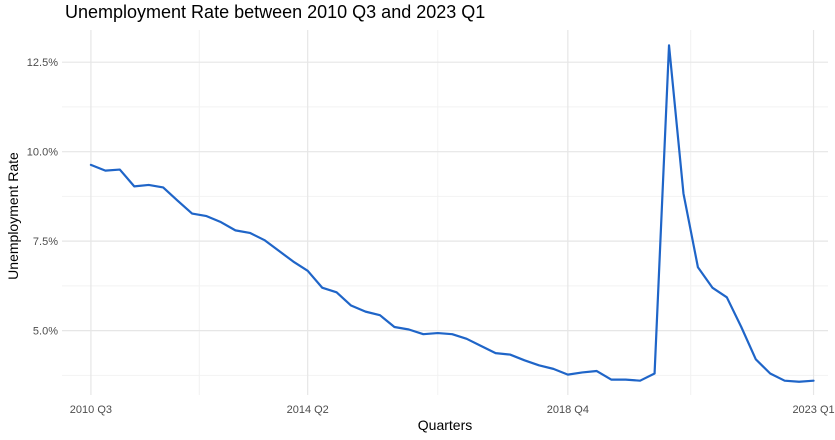 This screenshot has width=835, height=440. What do you see at coordinates (445, 425) in the screenshot?
I see `x-axis-label: Quarters` at bounding box center [445, 425].